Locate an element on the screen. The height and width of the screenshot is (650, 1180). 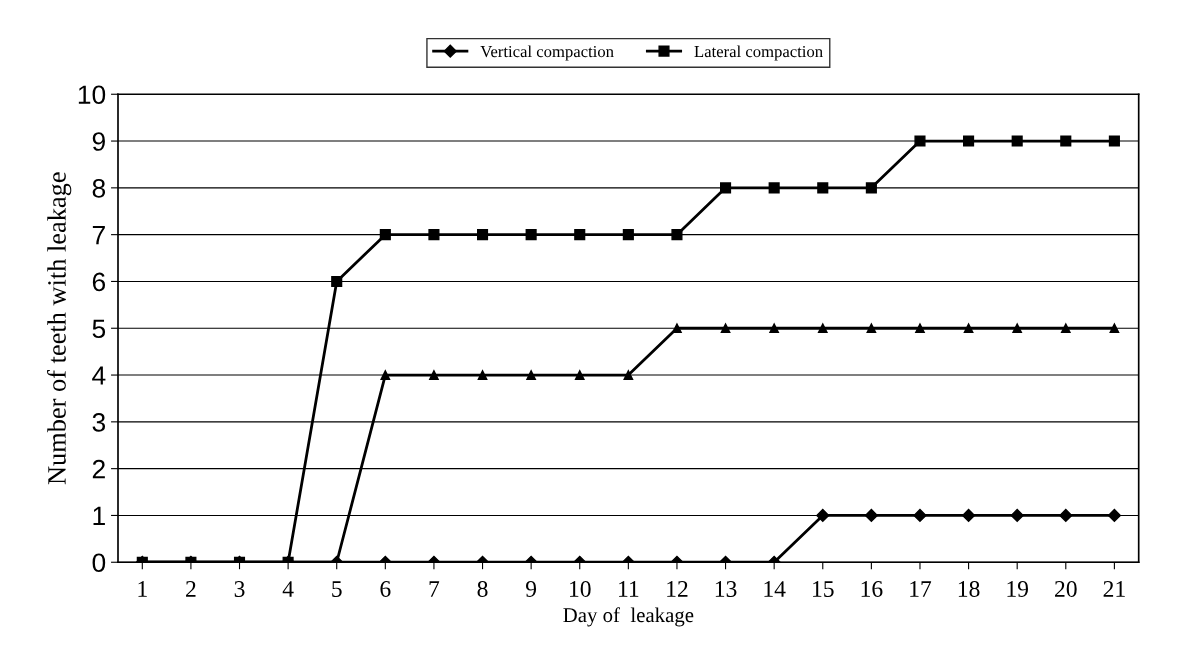
y-tick-label: 6 is located at coordinates (99, 282).